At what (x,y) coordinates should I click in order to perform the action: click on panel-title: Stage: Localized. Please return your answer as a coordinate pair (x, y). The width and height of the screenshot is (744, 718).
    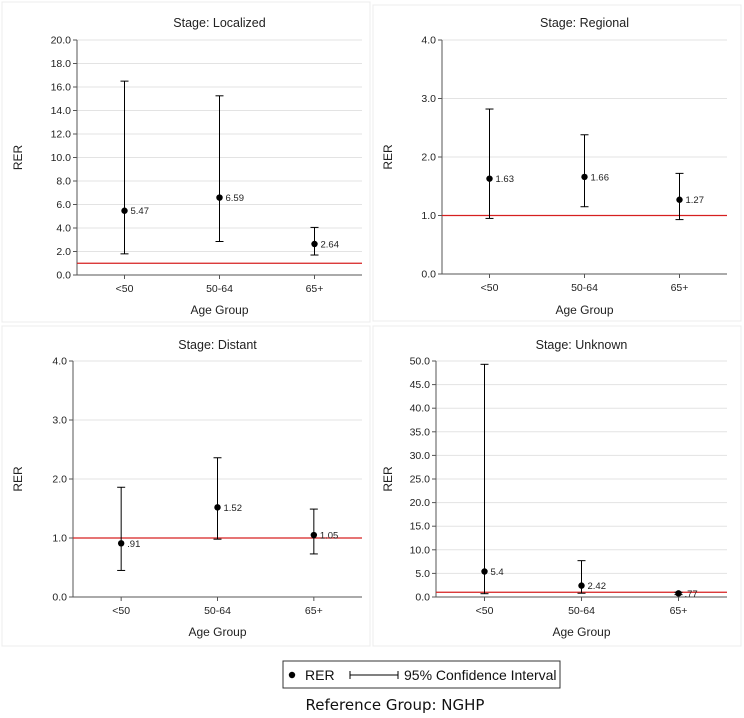
    Looking at the image, I should click on (219, 23).